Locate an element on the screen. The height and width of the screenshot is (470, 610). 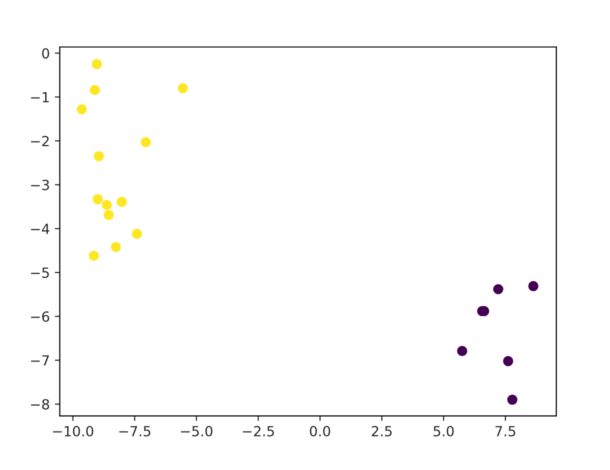
x-tick-label: 0.0 is located at coordinates (320, 431).